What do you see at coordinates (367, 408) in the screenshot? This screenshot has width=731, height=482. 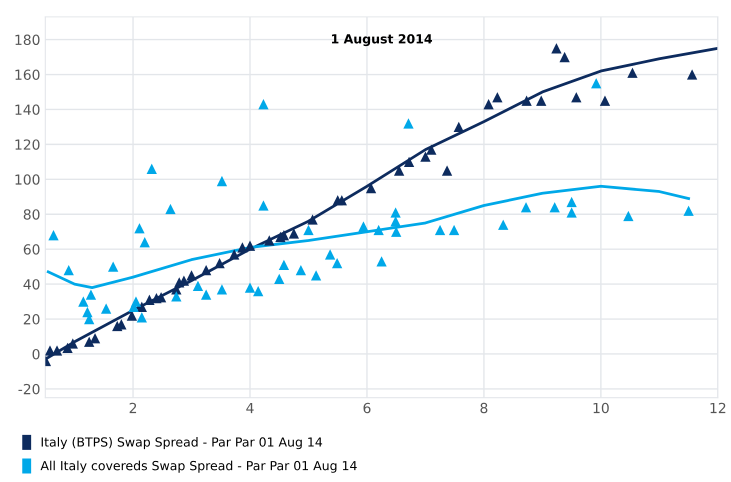 I see `x-tick-label: 6` at bounding box center [367, 408].